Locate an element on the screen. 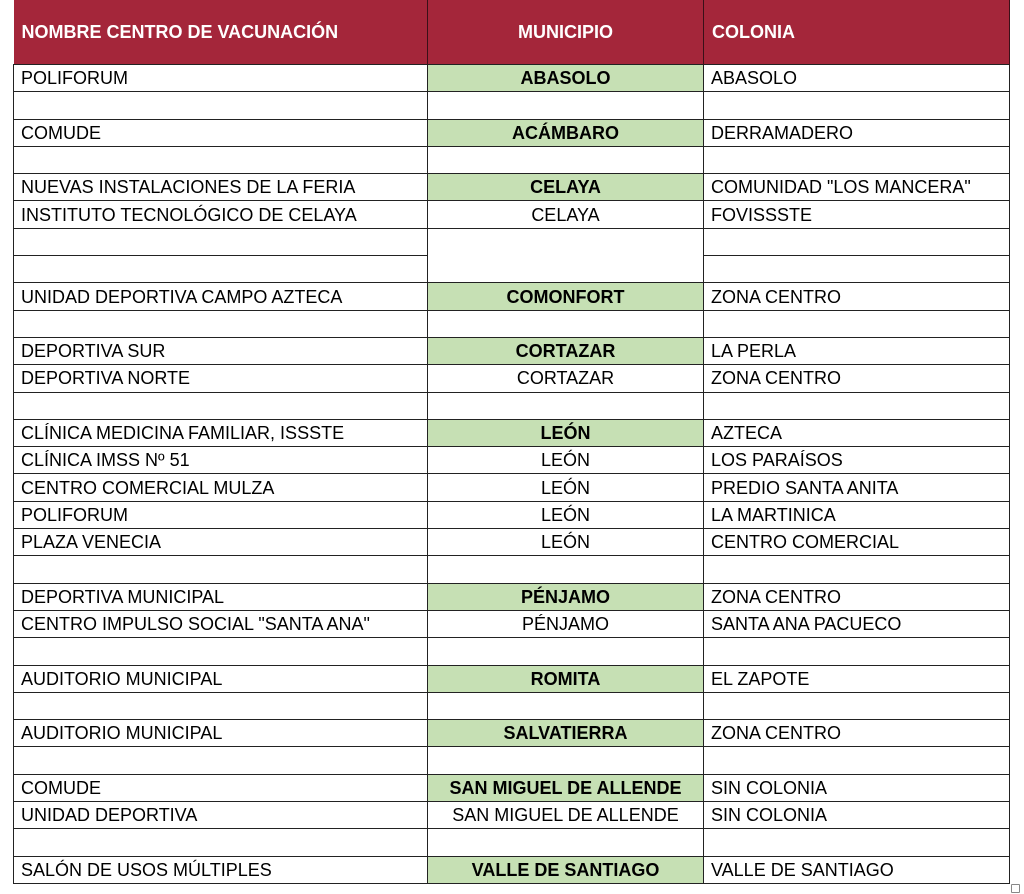  colonia-cell: AZTECA is located at coordinates (856, 433).